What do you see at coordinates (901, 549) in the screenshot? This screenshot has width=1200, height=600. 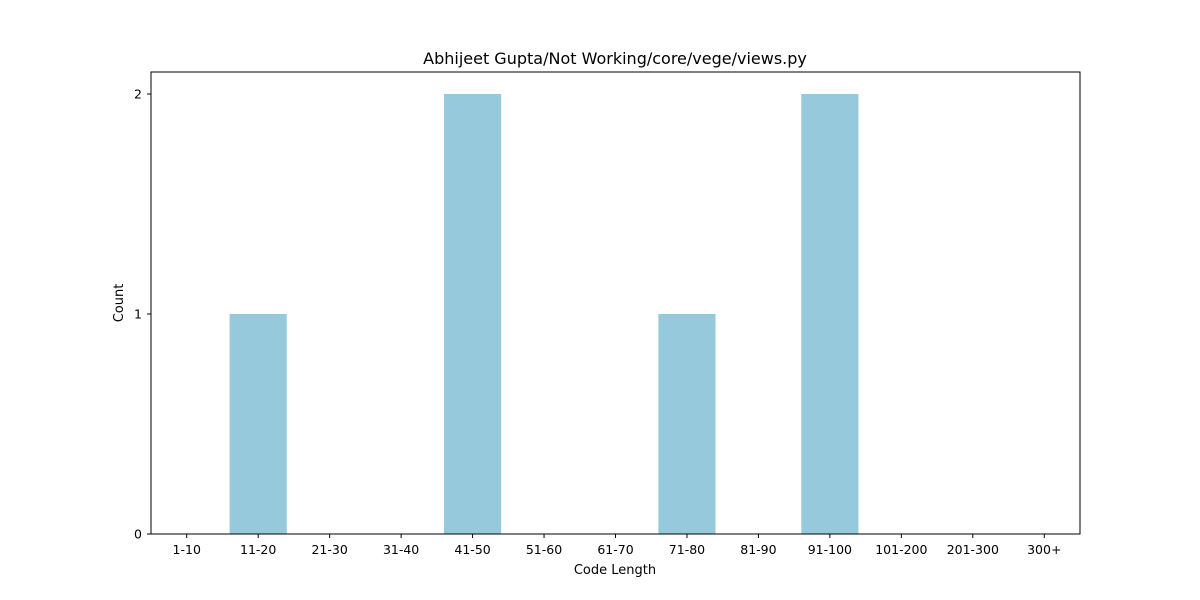 I see `x-tick-label: 101-200` at bounding box center [901, 549].